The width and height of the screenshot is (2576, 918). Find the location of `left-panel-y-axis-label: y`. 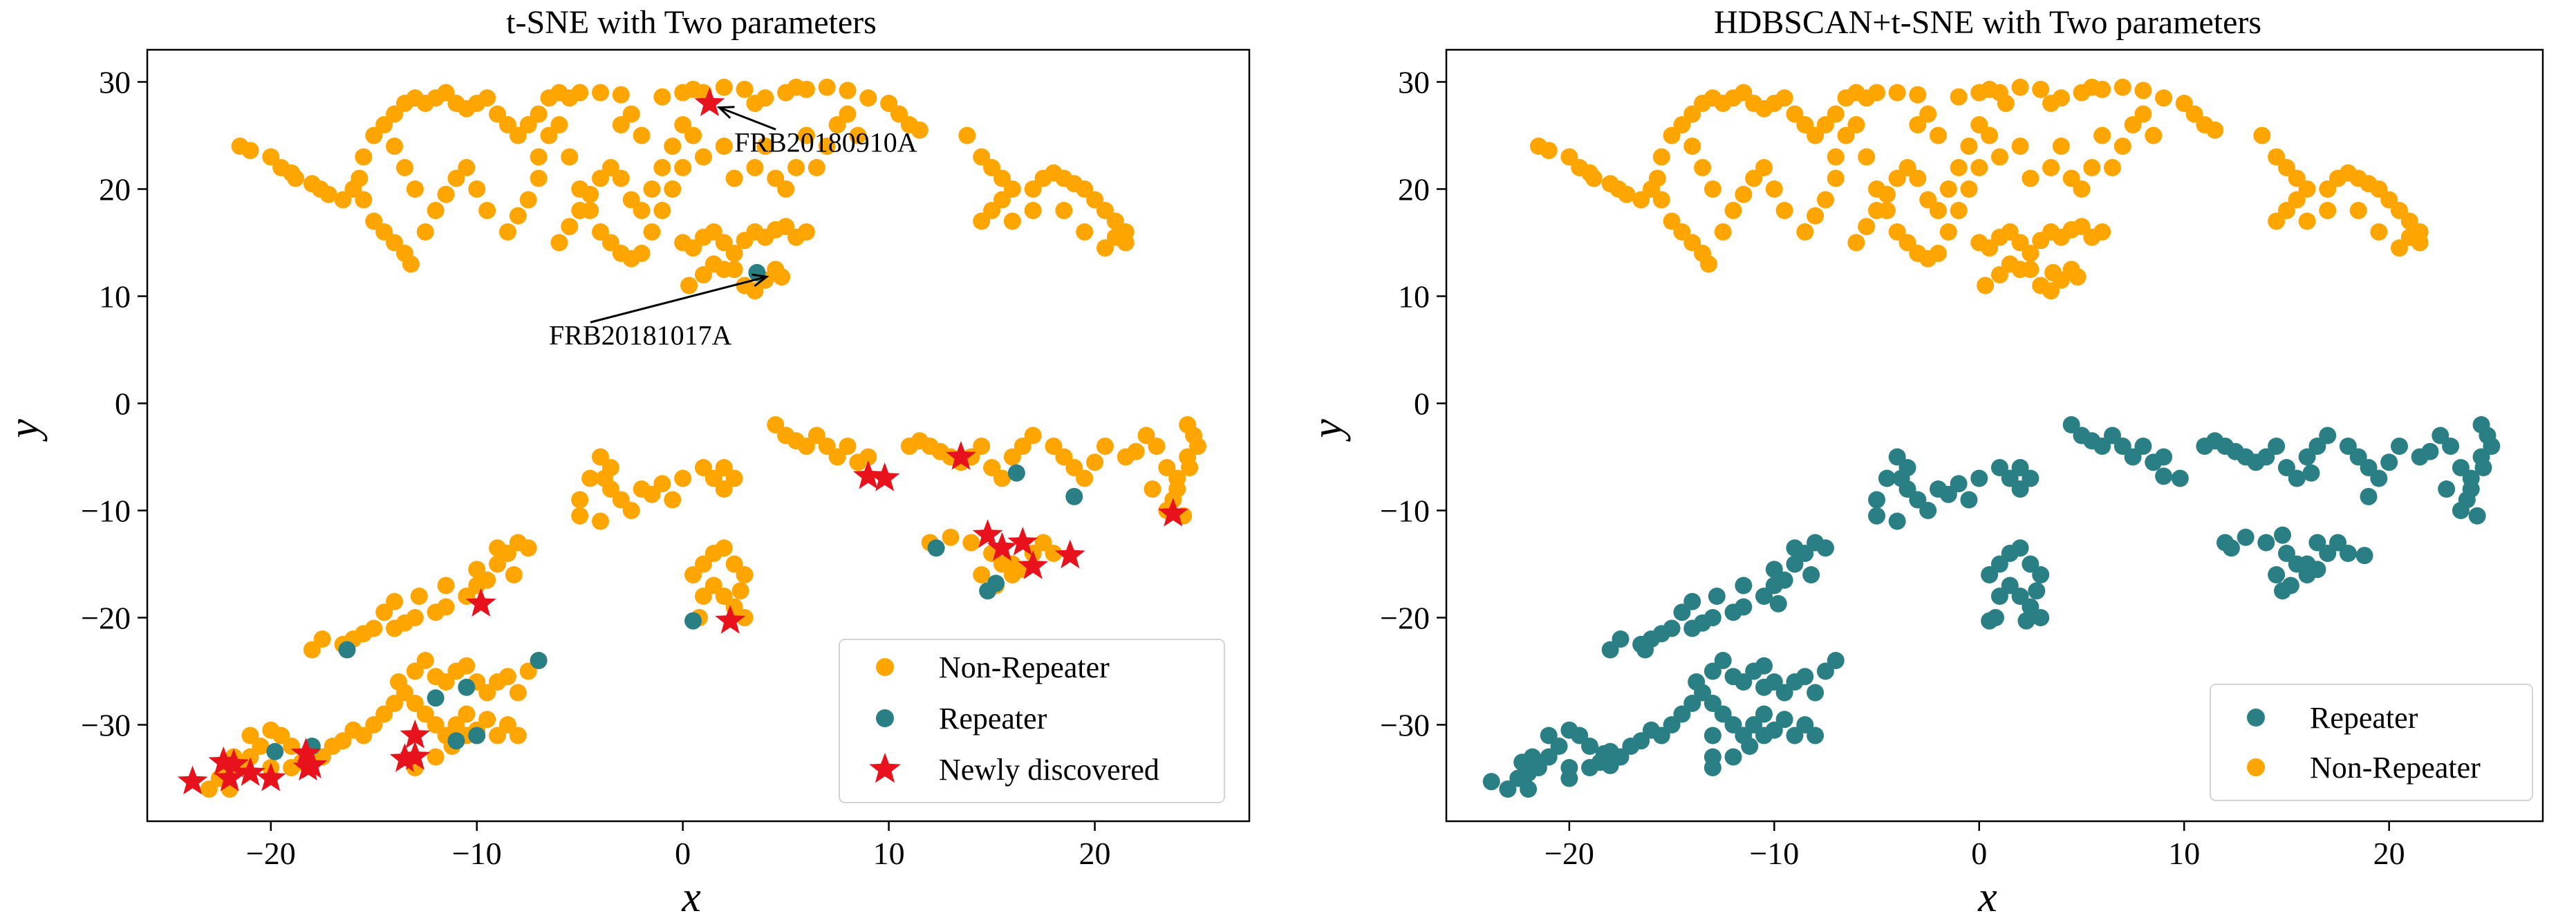

left-panel-y-axis-label: y is located at coordinates (24, 430).